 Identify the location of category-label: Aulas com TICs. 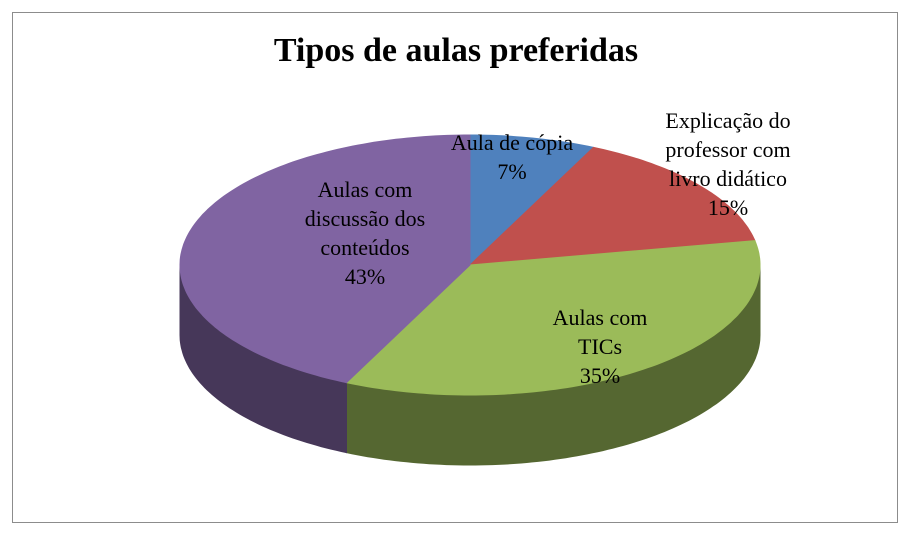
(600, 332).